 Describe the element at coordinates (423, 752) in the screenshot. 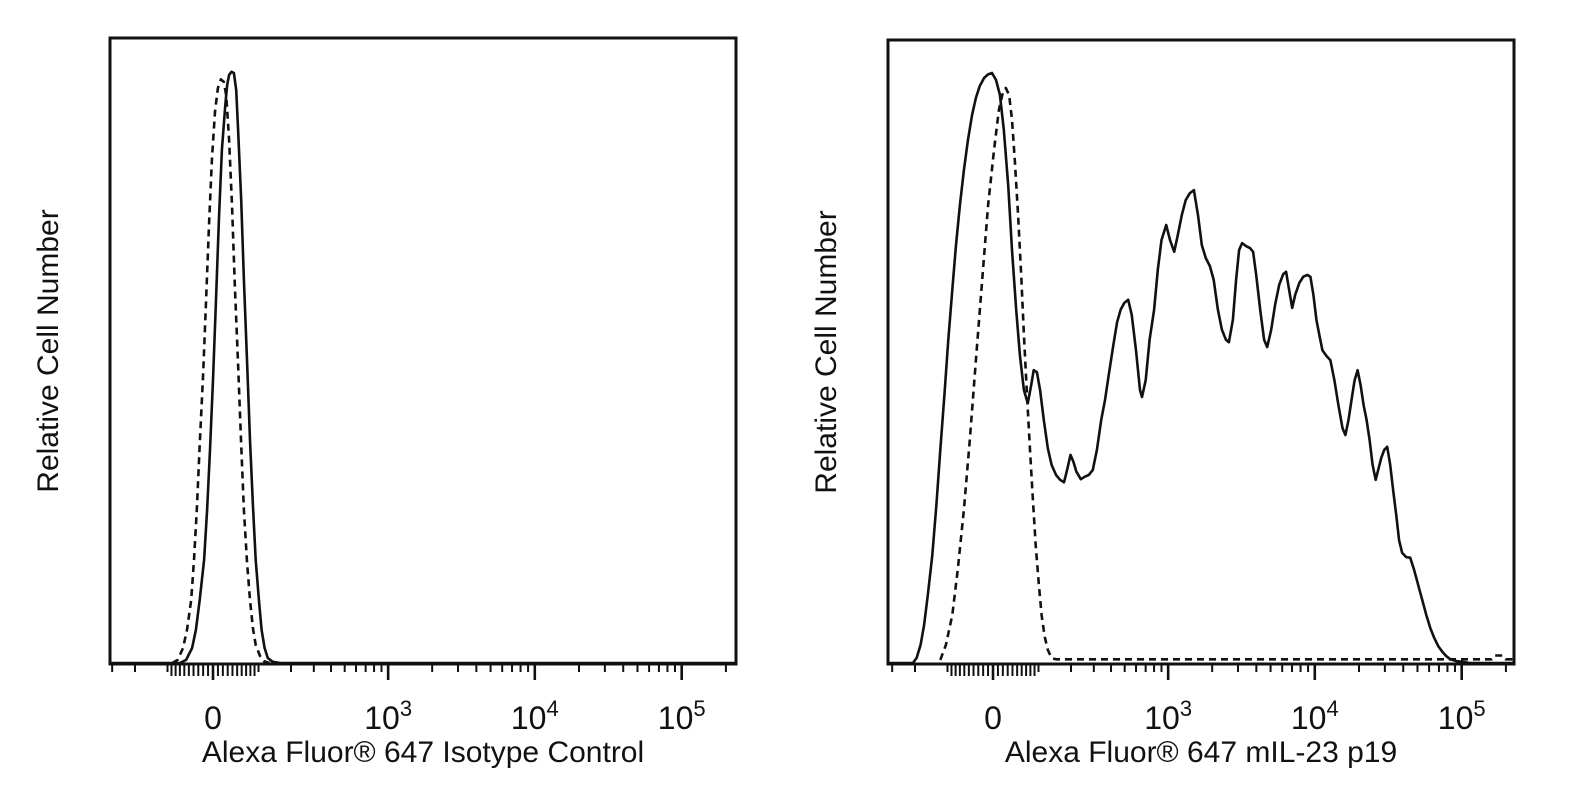

I see `x-axis-title: Alexa Fluor® 647 Isotype Control` at that location.